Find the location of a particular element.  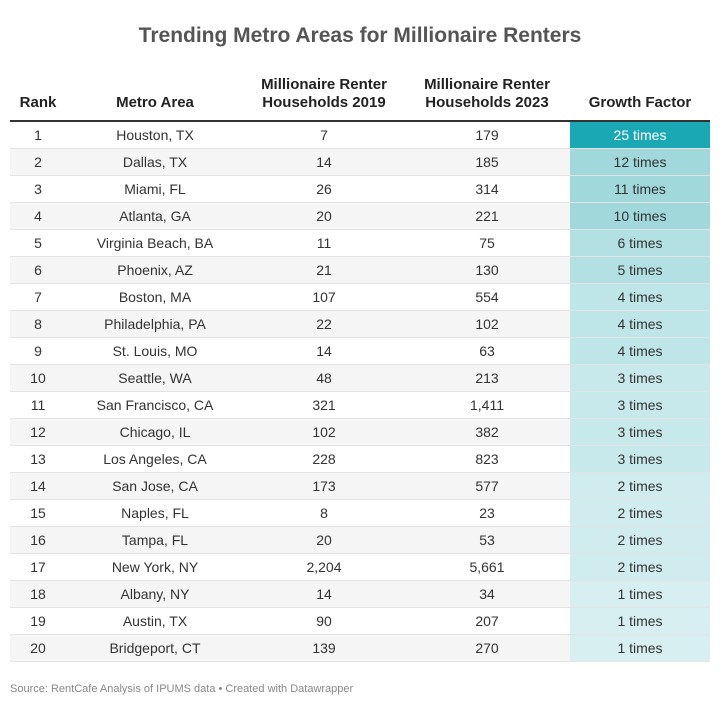

table-cell: 6 is located at coordinates (38, 270).